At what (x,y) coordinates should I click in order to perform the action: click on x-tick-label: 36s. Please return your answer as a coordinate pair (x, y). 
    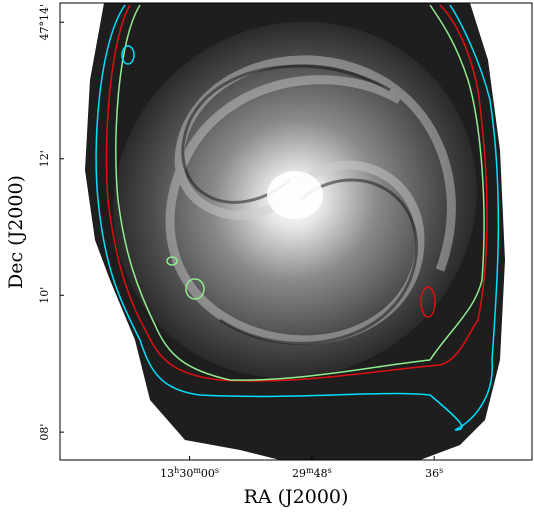
    Looking at the image, I should click on (434, 473).